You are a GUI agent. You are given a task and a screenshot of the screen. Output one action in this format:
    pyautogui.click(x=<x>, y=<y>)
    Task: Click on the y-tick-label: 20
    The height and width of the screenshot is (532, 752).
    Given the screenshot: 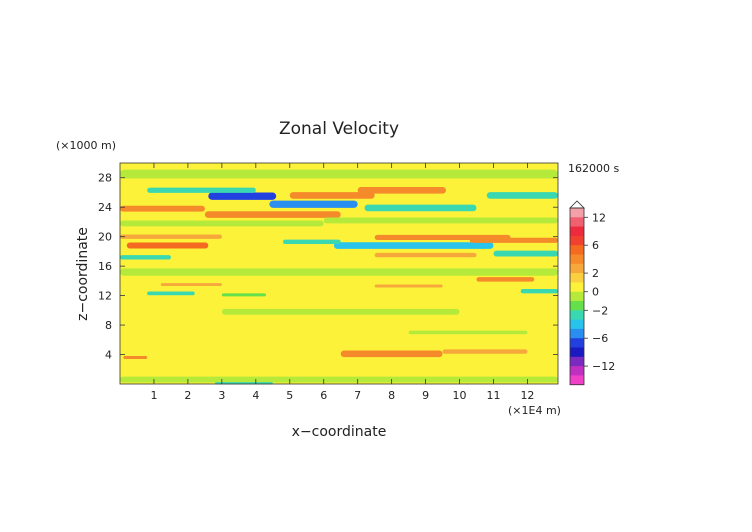 What is the action you would take?
    pyautogui.click(x=105, y=237)
    